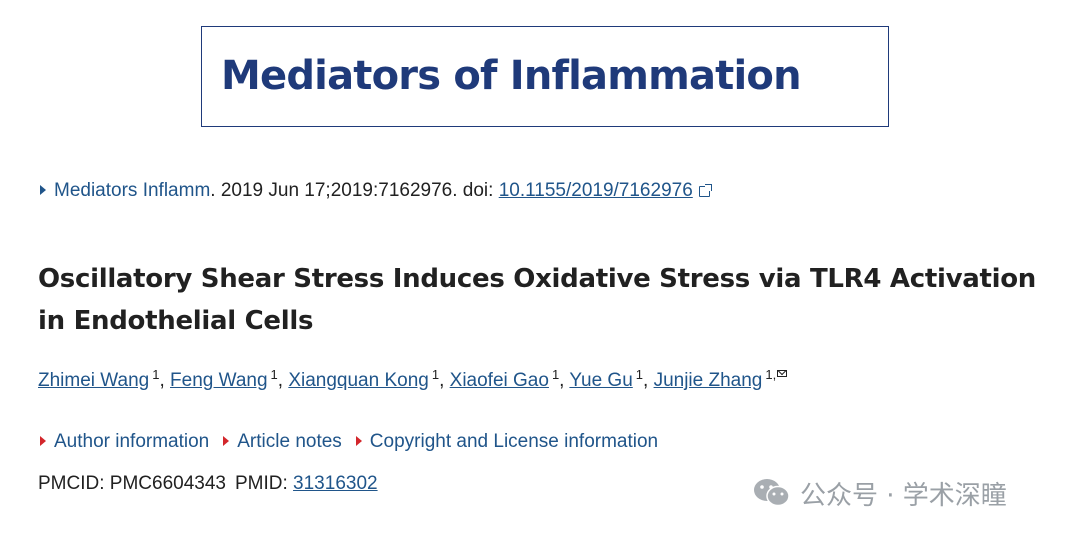 The width and height of the screenshot is (1080, 537). What do you see at coordinates (219, 380) in the screenshot?
I see `author-link-feng-wang: Feng Wang` at bounding box center [219, 380].